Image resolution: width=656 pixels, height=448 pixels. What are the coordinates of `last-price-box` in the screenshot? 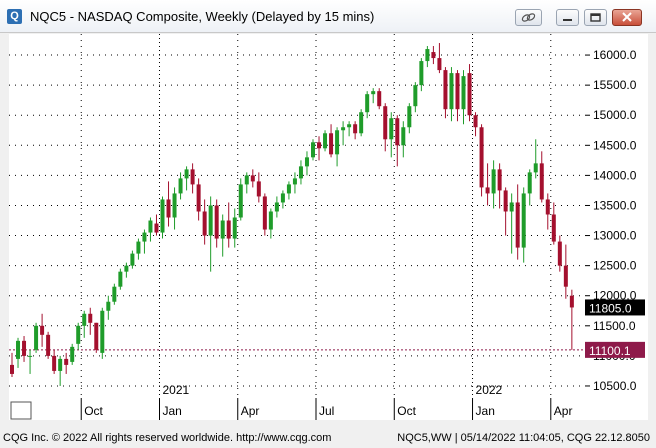 It's located at (615, 307).